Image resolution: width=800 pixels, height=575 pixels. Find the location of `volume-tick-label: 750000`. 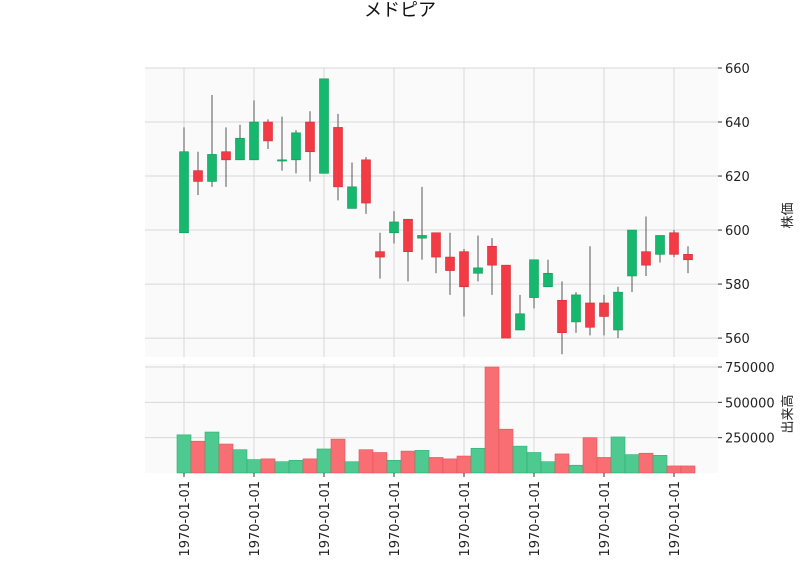

volume-tick-label: 750000 is located at coordinates (750, 368).